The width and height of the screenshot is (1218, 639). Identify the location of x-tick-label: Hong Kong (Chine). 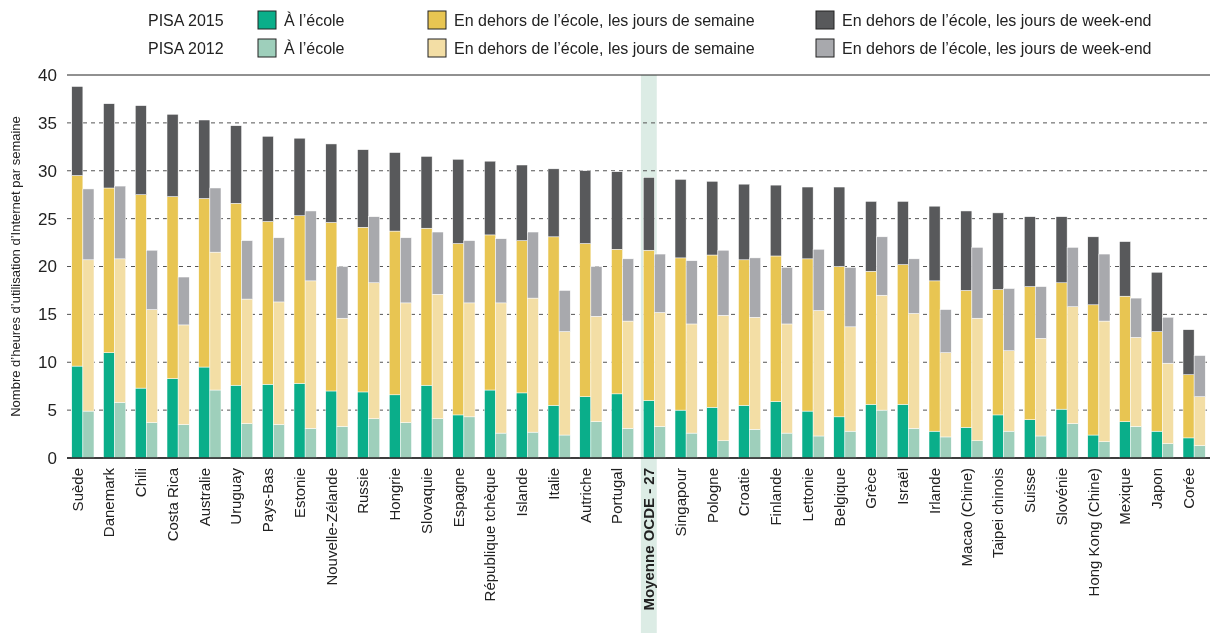
(1093, 532).